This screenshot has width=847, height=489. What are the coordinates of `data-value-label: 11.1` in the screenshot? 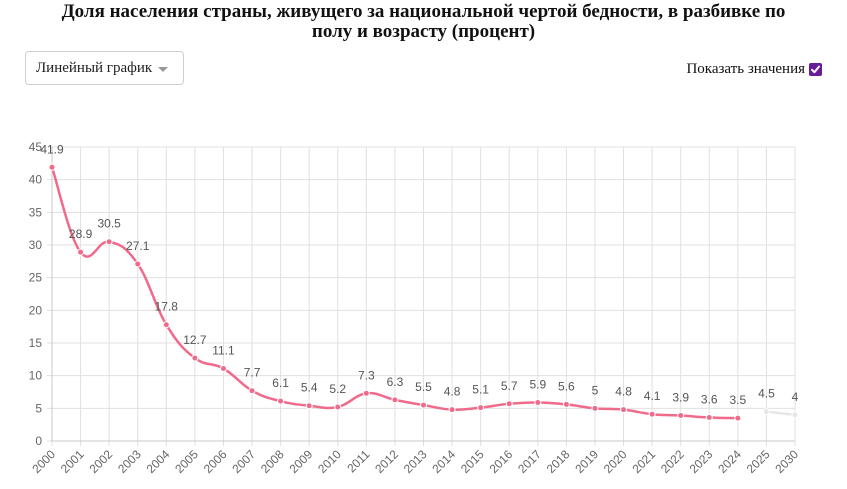 It's located at (223, 350).